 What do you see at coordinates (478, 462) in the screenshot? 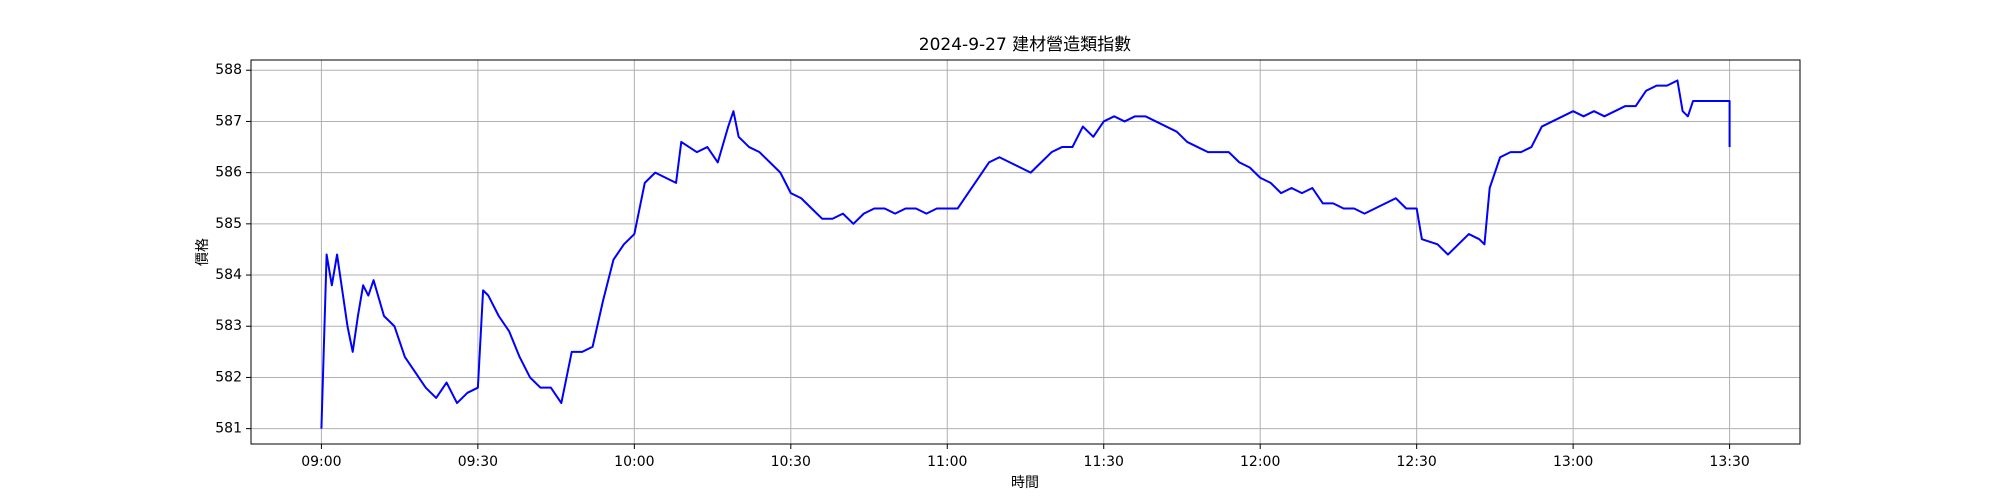
I see `x-tick-label: 09:30` at bounding box center [478, 462].